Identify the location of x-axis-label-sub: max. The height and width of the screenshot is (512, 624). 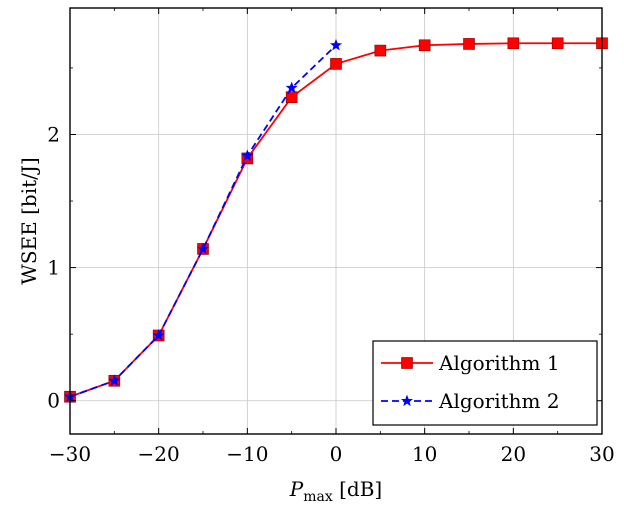
(318, 497).